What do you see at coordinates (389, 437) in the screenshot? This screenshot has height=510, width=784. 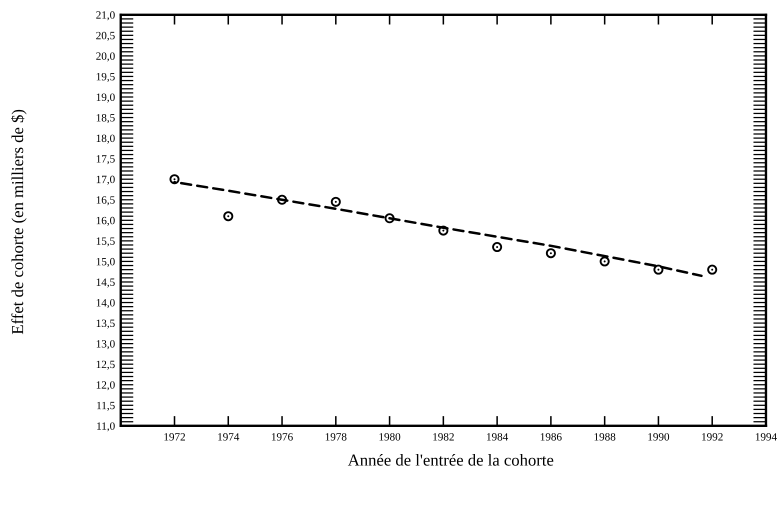 I see `x-tick-label: 1980` at bounding box center [389, 437].